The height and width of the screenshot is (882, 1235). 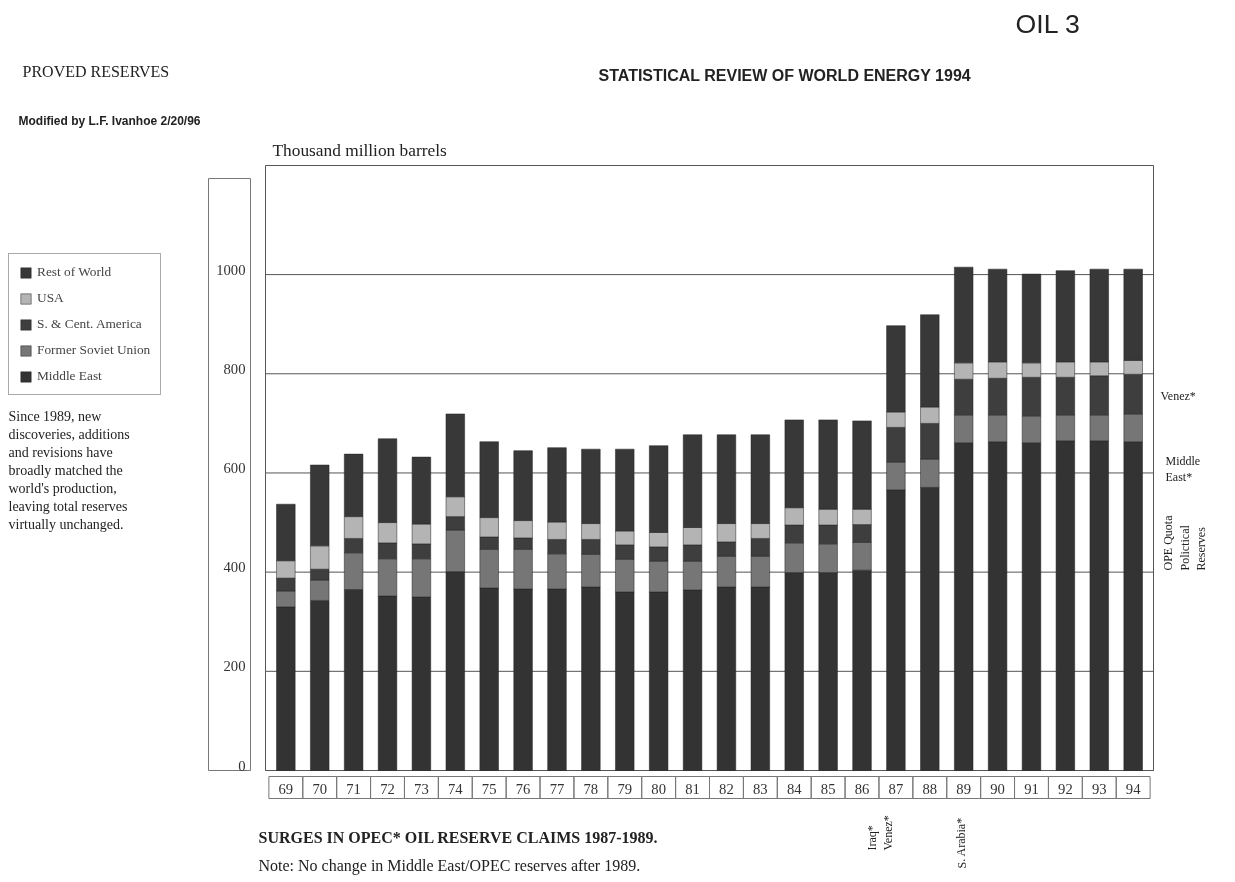 What do you see at coordinates (997, 788) in the screenshot?
I see `x-tick-label: 90` at bounding box center [997, 788].